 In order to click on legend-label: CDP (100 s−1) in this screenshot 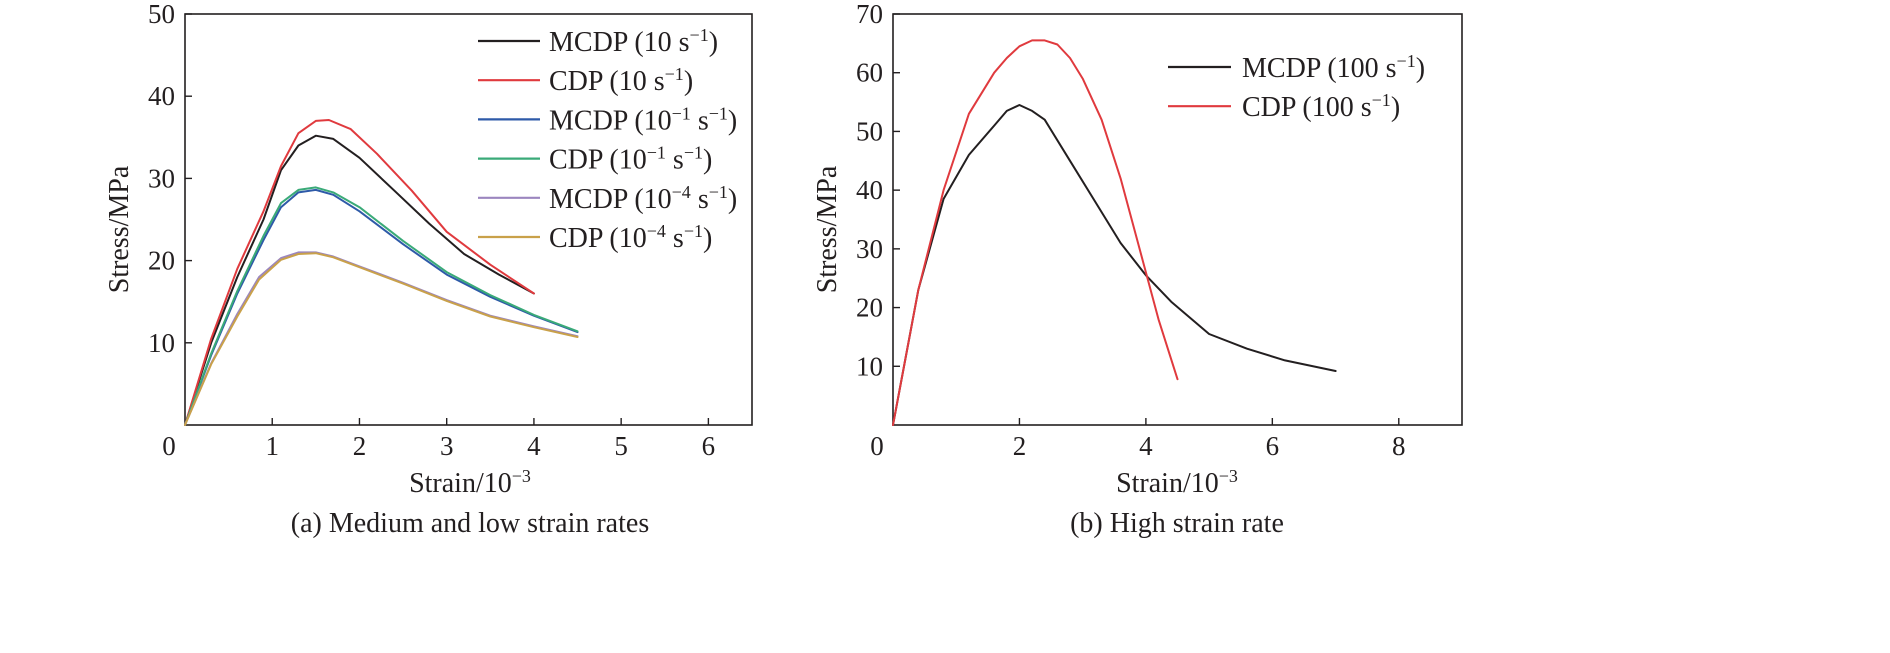, I will do `click(1321, 106)`.